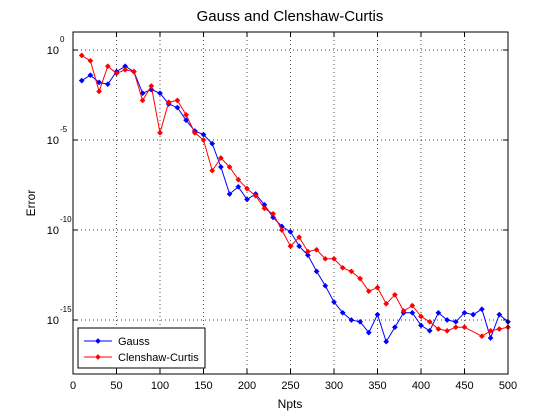 The width and height of the screenshot is (560, 420). I want to click on clenshaw-curtis-legend-label: Clenshaw-Curtis, so click(158, 358).